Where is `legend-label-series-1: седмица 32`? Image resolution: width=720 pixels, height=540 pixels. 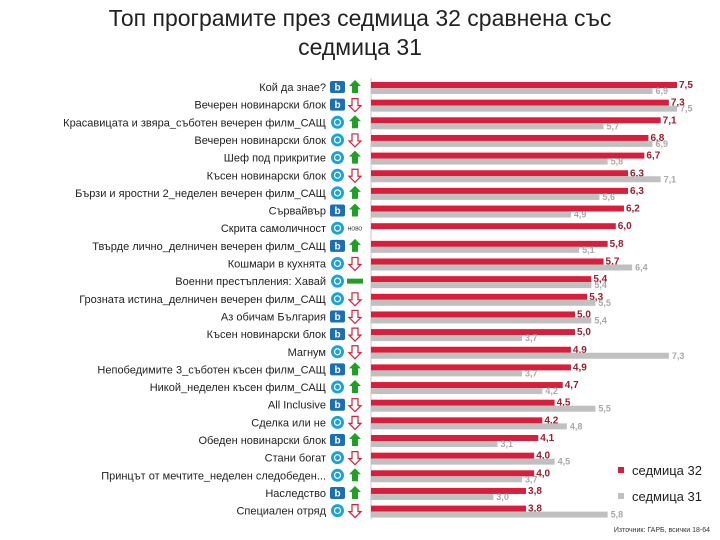
legend-label-series-1: седмица 32 is located at coordinates (667, 470).